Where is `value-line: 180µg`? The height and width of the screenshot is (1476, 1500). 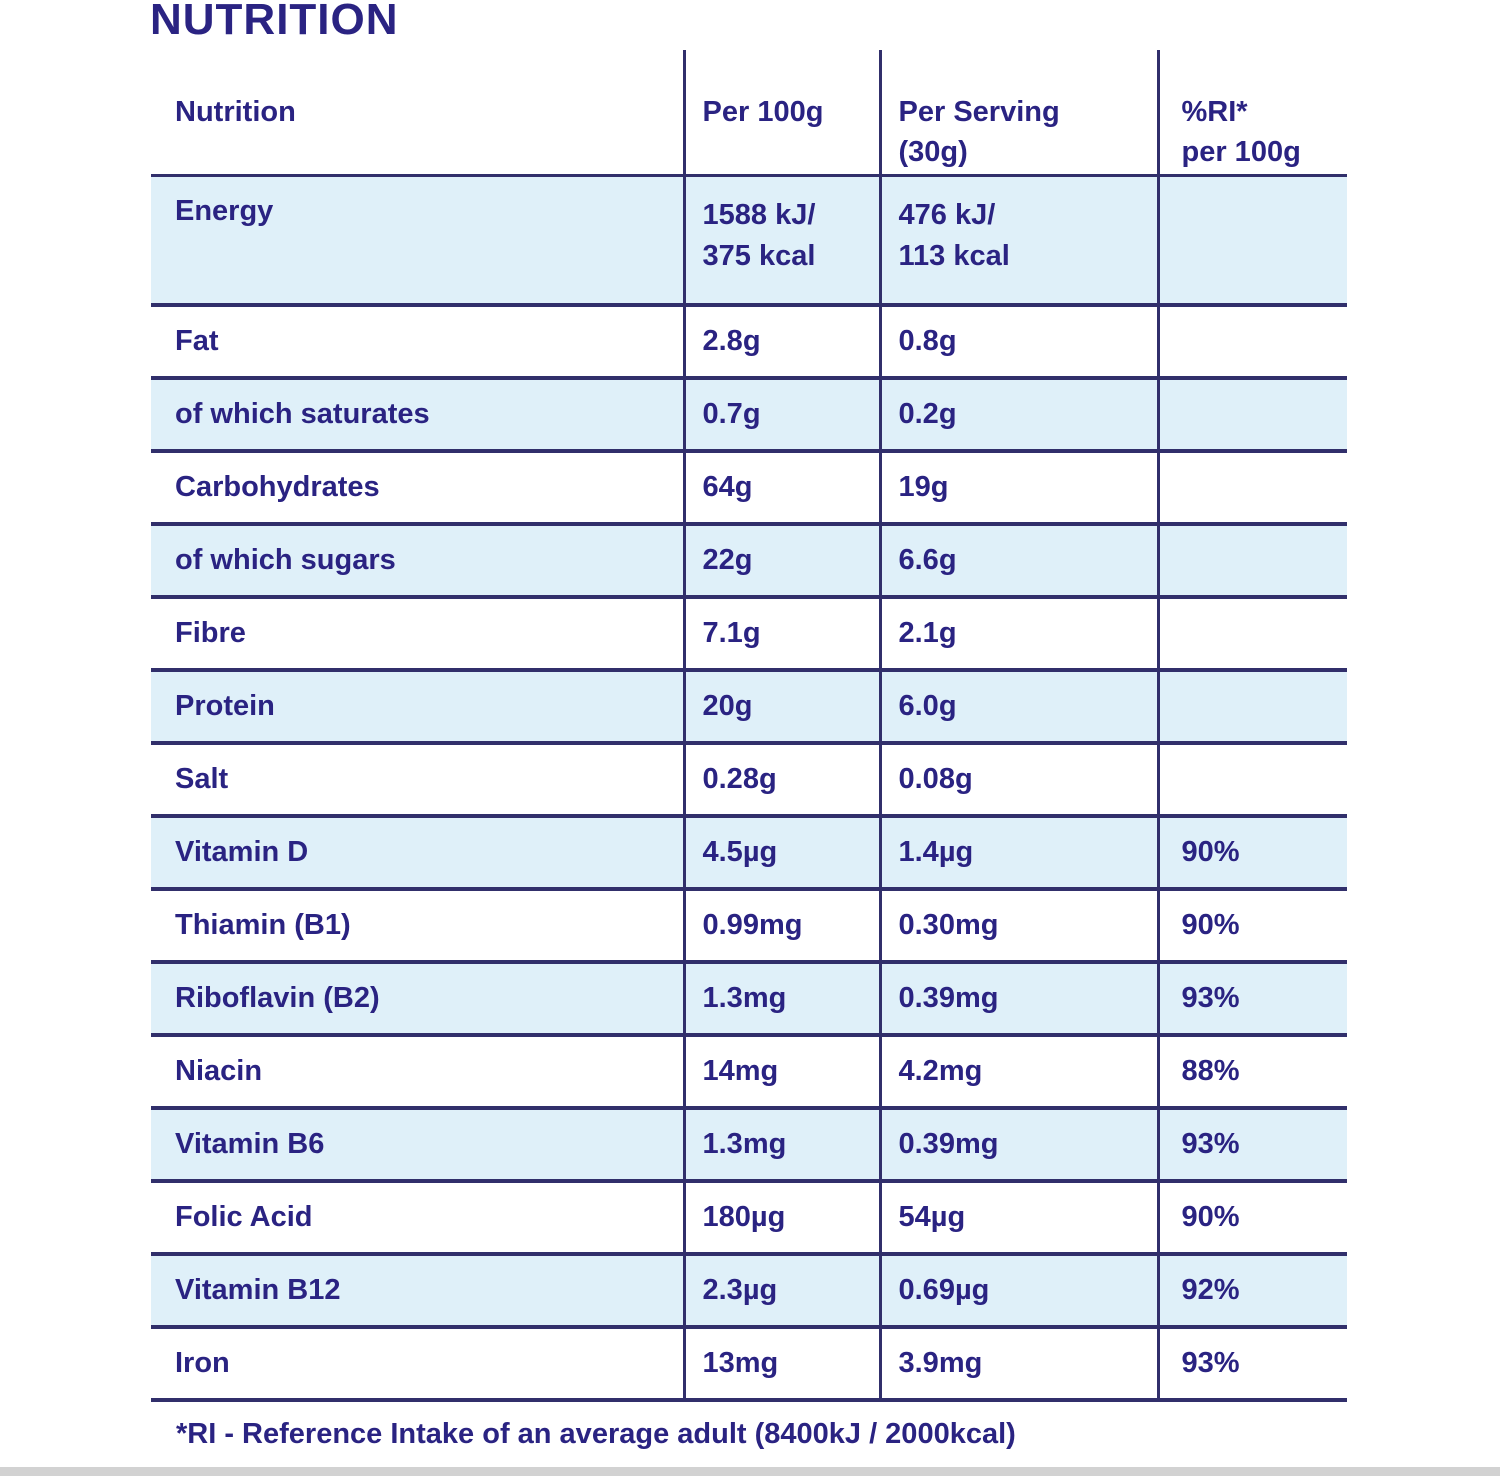
value-line: 180µg is located at coordinates (744, 1217).